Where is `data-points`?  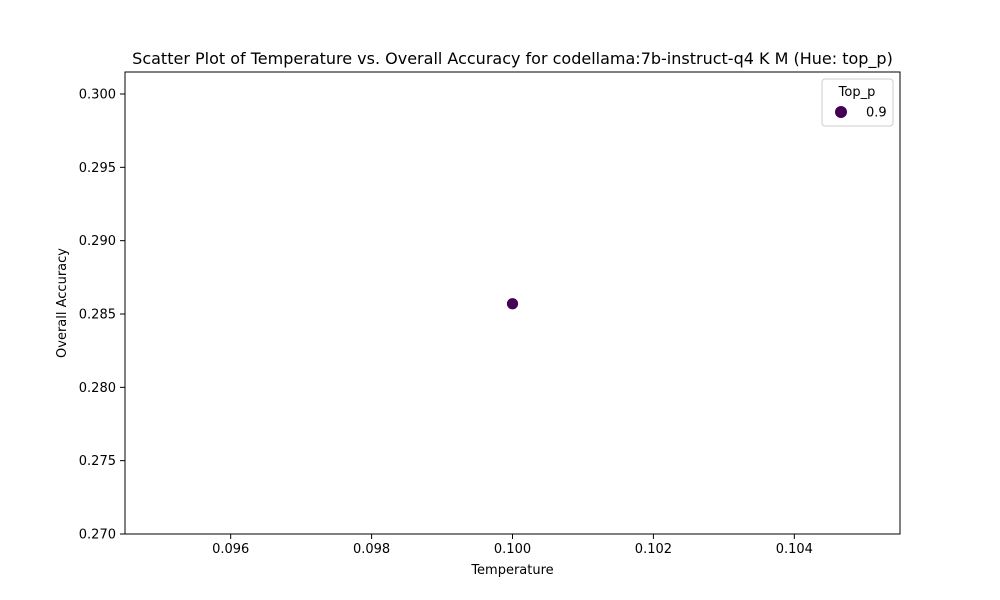
data-points is located at coordinates (512, 304).